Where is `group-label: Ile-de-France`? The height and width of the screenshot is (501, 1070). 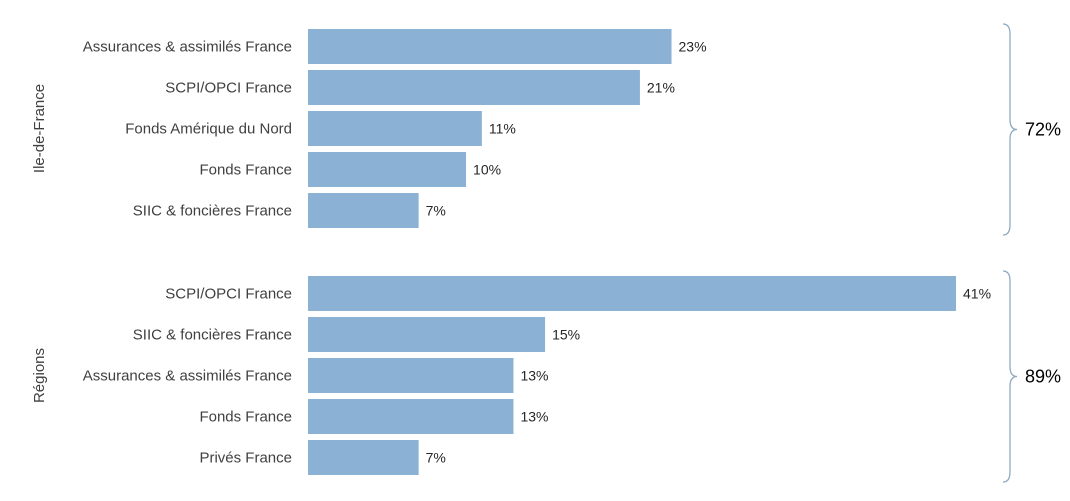 group-label: Ile-de-France is located at coordinates (39, 128).